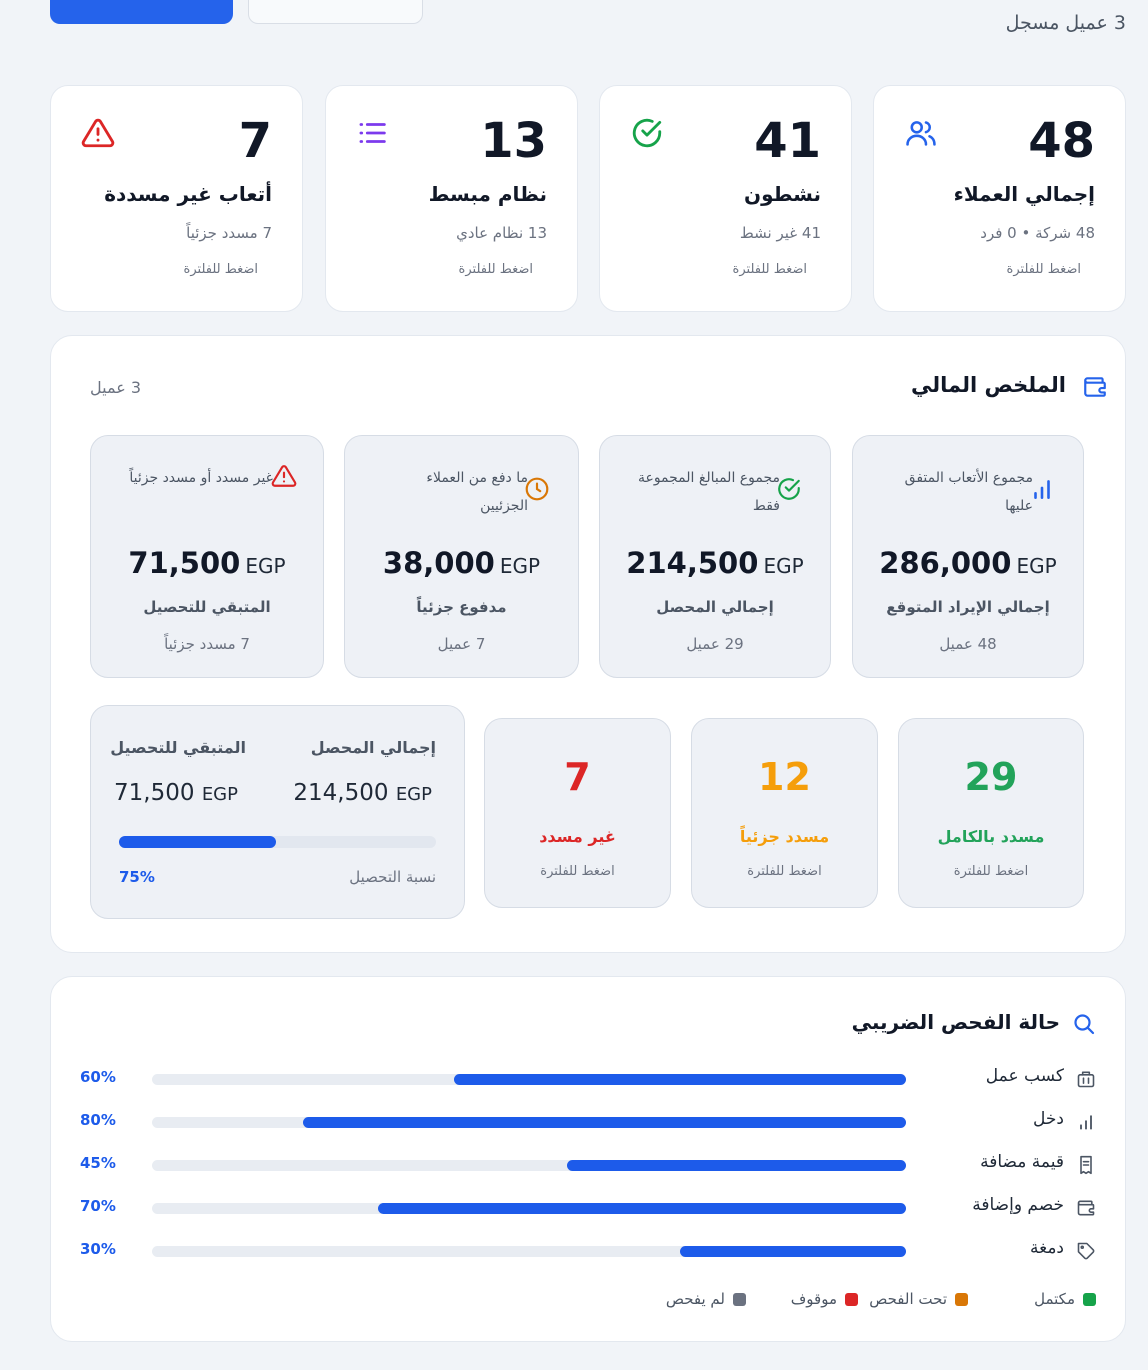 This screenshot has width=1148, height=1370. I want to click on collection-rate-value: 75%, so click(137, 877).